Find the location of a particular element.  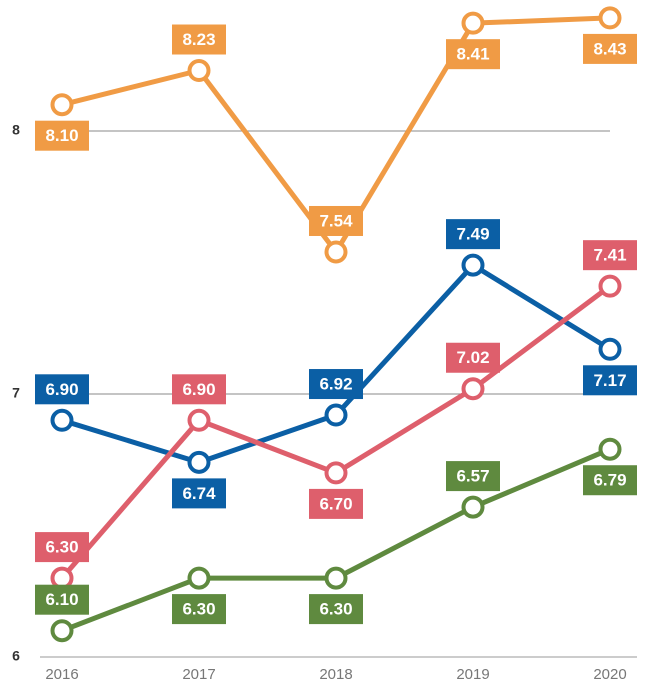

value-label-text: 6.57 is located at coordinates (472, 476).